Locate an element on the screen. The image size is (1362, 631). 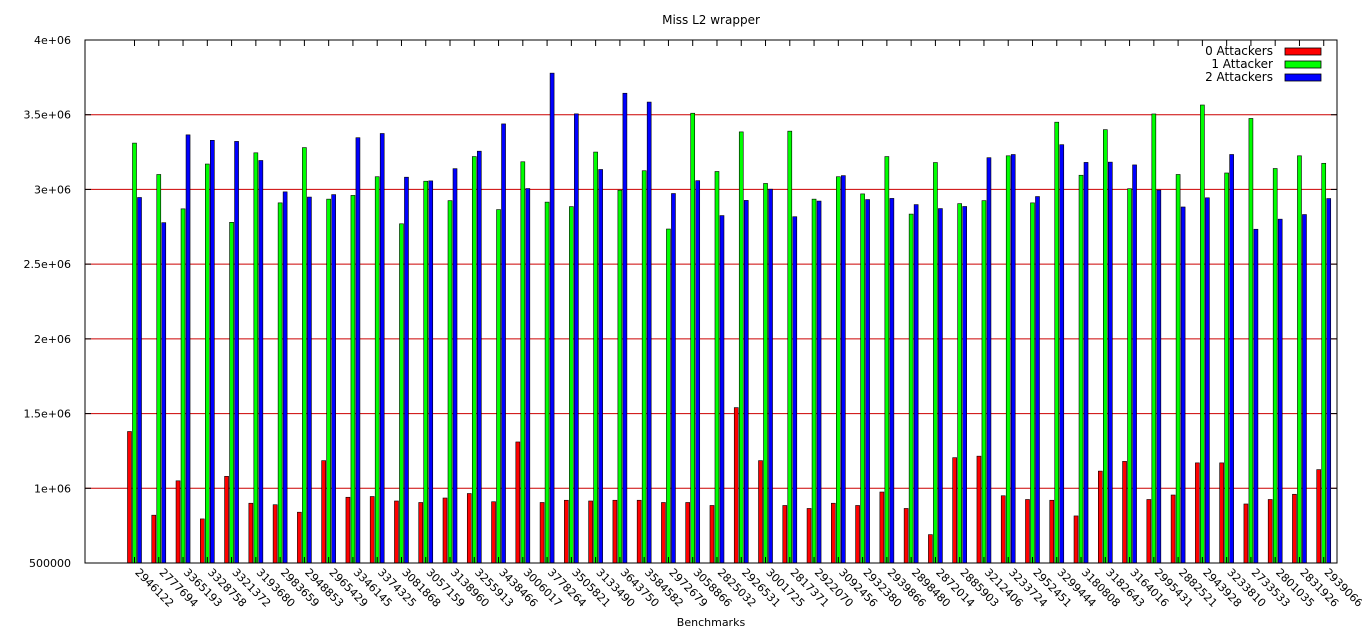
legend-label: 0 Attackers is located at coordinates (1239, 51).